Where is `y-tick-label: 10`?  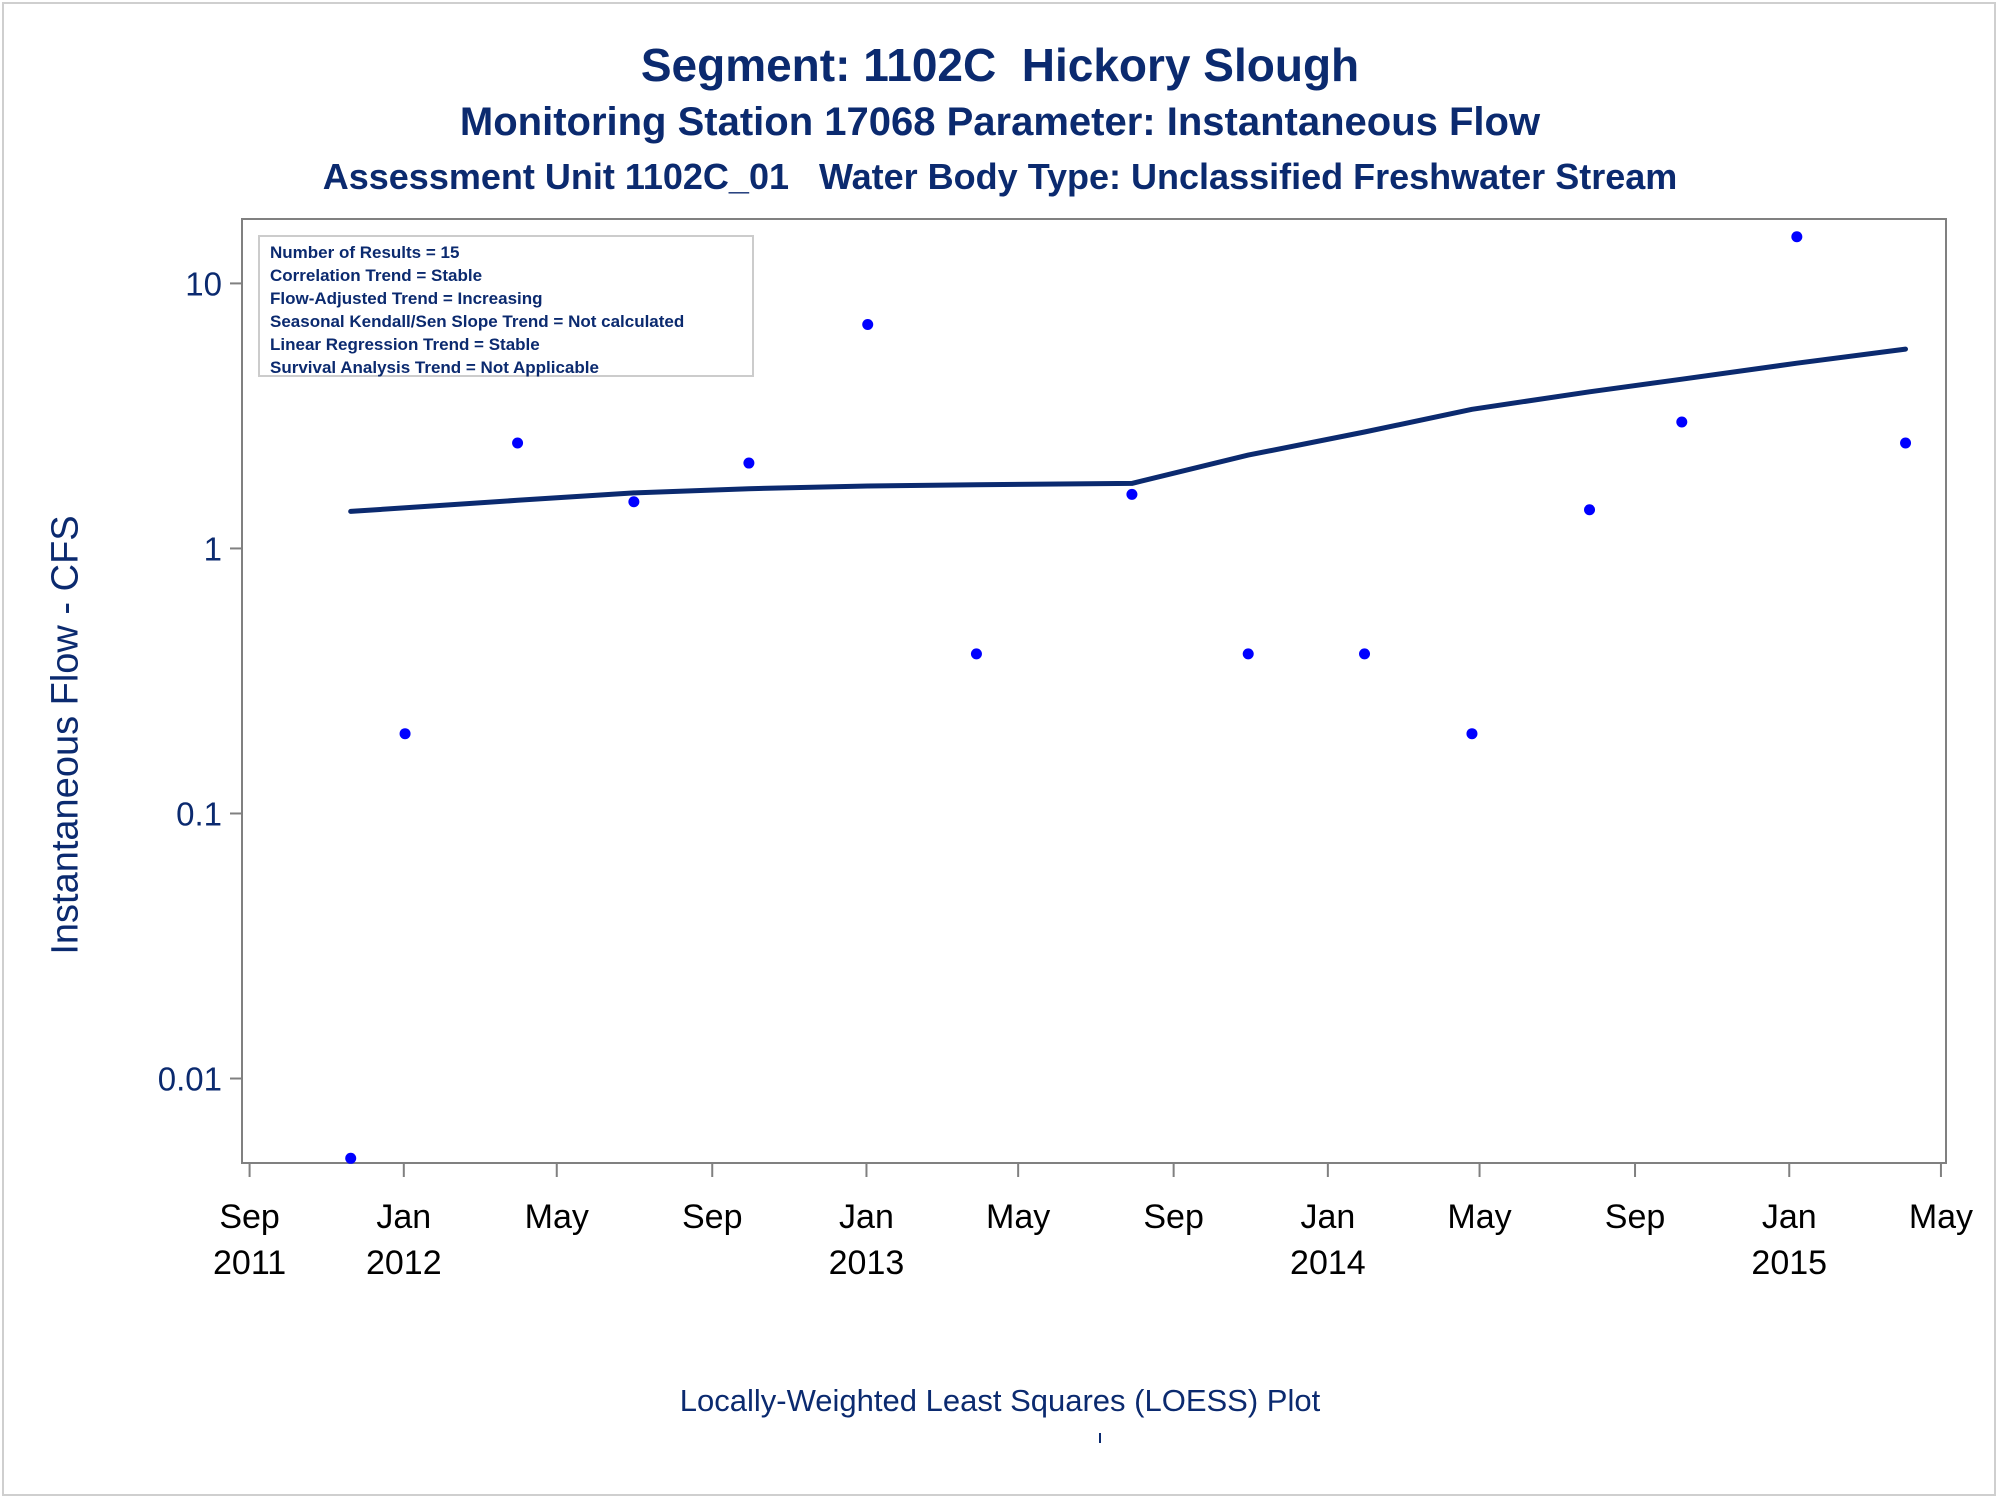 y-tick-label: 10 is located at coordinates (203, 283).